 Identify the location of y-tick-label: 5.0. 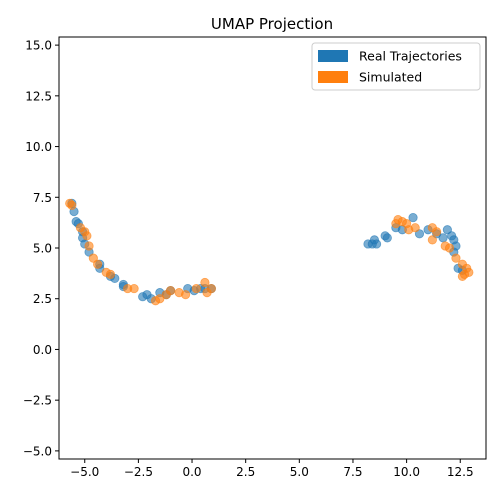
(42, 249).